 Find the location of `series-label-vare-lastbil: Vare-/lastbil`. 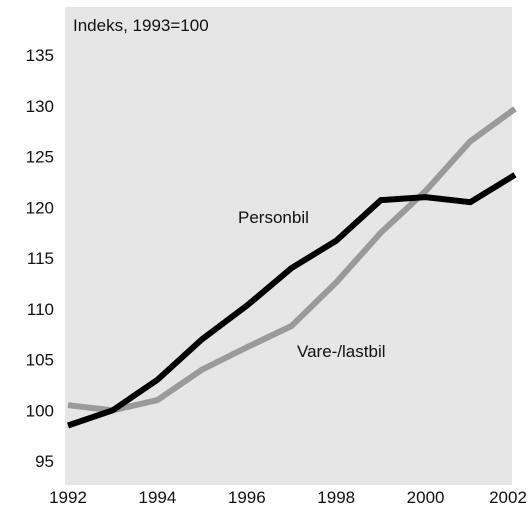

series-label-vare-lastbil: Vare-/lastbil is located at coordinates (341, 351).